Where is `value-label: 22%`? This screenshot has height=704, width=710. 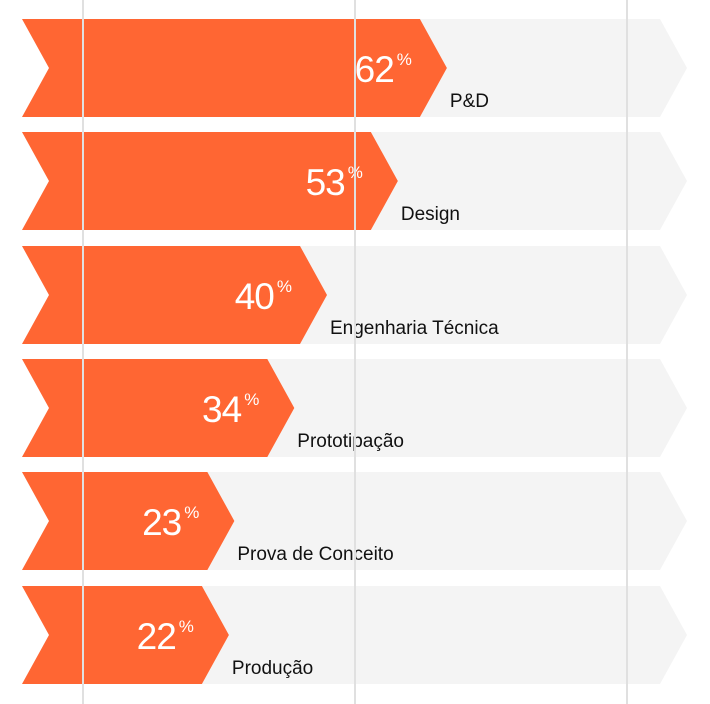
value-label: 22% is located at coordinates (165, 636).